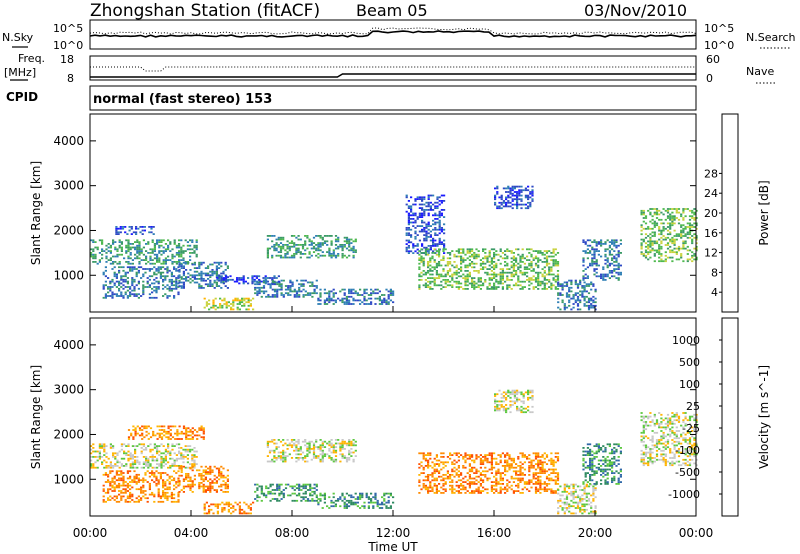 This screenshot has width=800, height=554. I want to click on velocity-cell-r3, so click(188, 477).